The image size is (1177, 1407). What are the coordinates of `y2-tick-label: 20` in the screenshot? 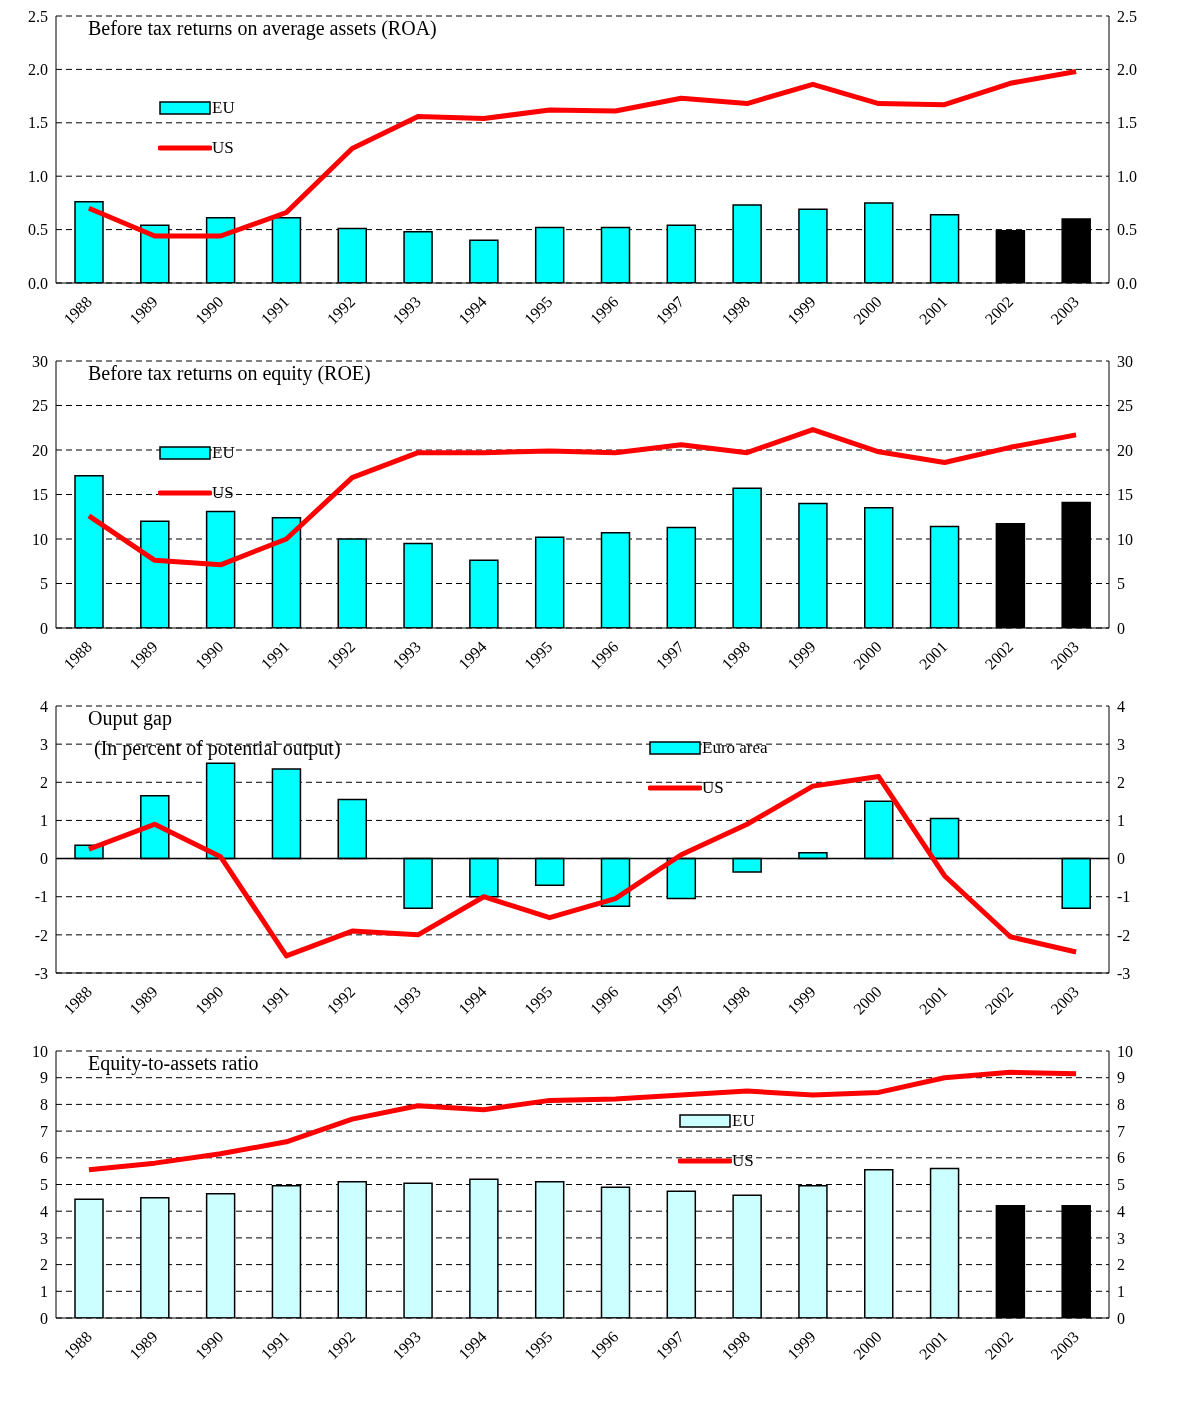 It's located at (1125, 450).